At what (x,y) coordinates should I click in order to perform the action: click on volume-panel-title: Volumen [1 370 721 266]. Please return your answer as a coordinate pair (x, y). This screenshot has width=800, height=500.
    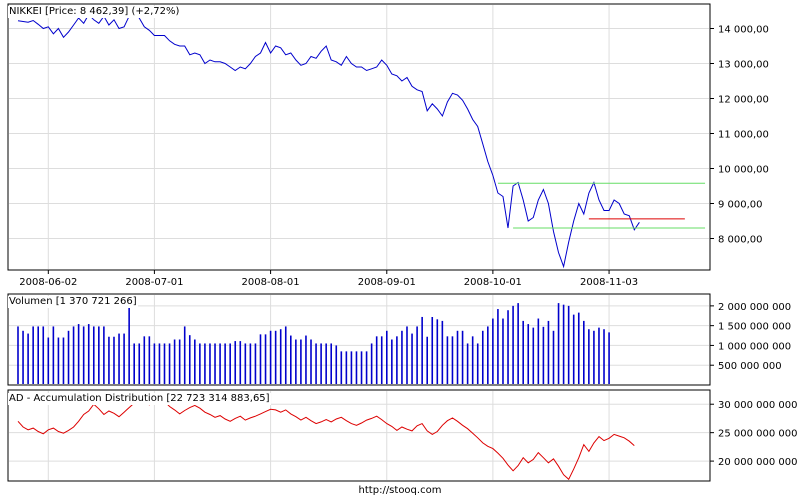
    Looking at the image, I should click on (73, 302).